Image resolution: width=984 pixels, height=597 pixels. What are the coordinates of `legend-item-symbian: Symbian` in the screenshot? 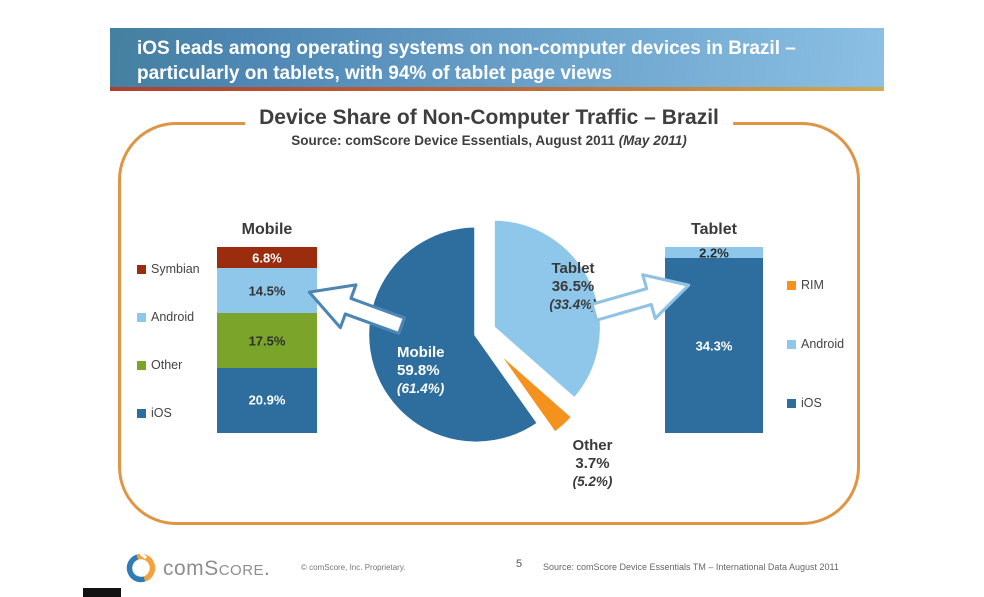 It's located at (179, 269).